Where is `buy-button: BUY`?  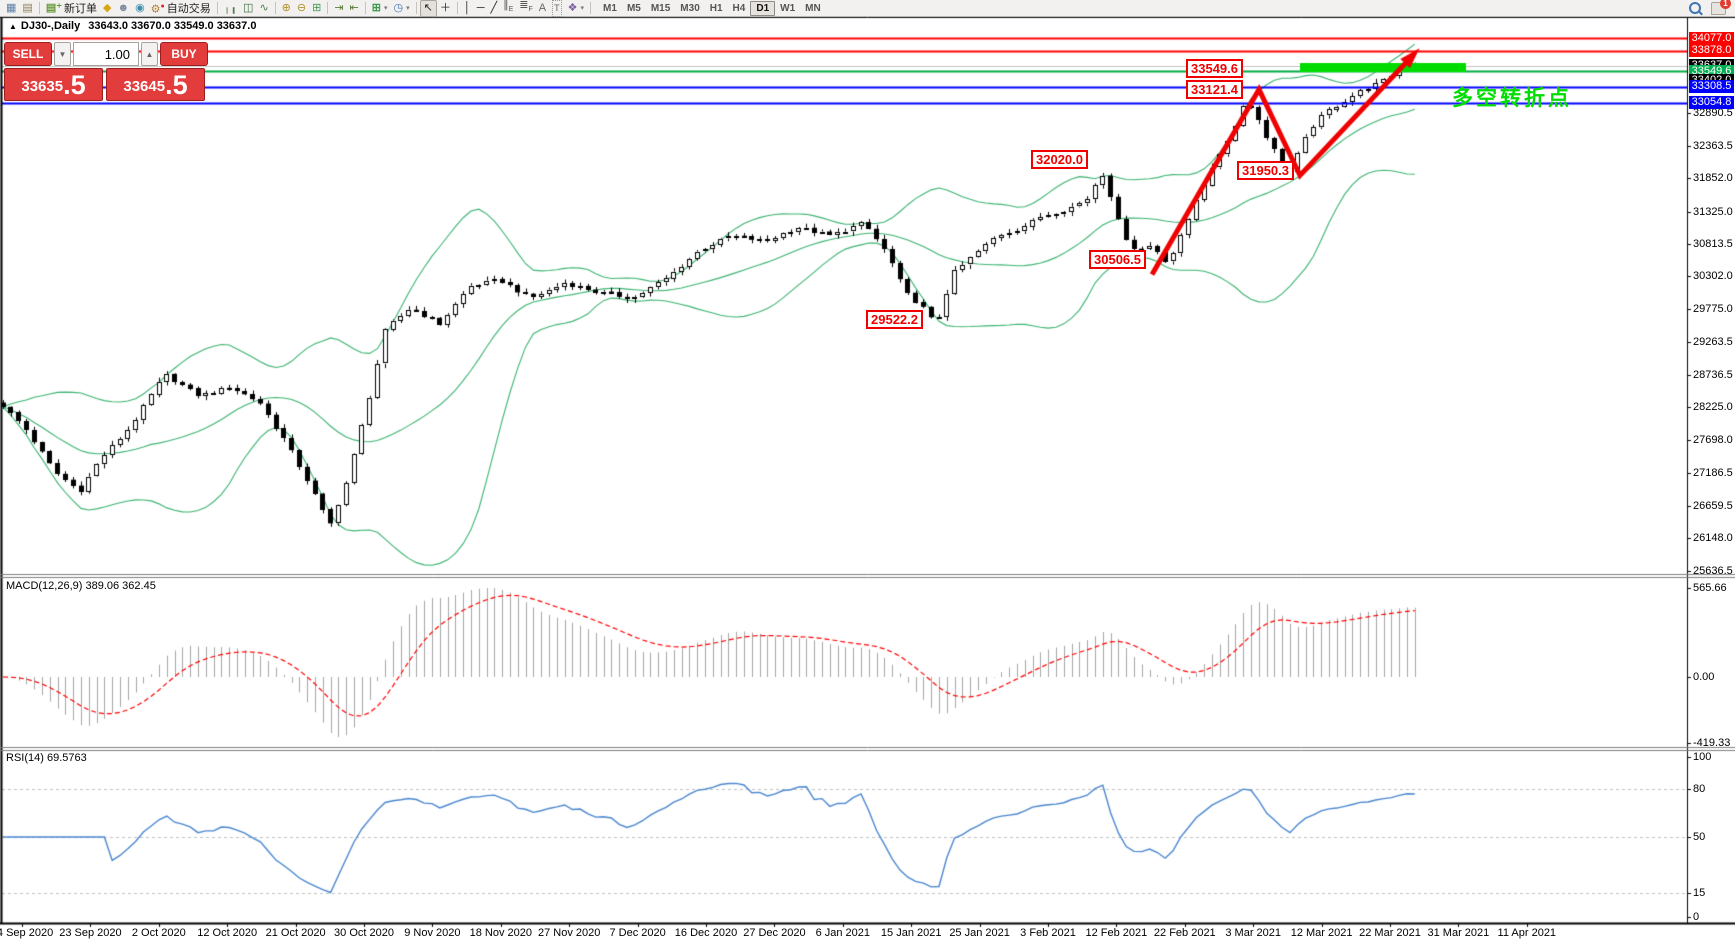 buy-button: BUY is located at coordinates (184, 54).